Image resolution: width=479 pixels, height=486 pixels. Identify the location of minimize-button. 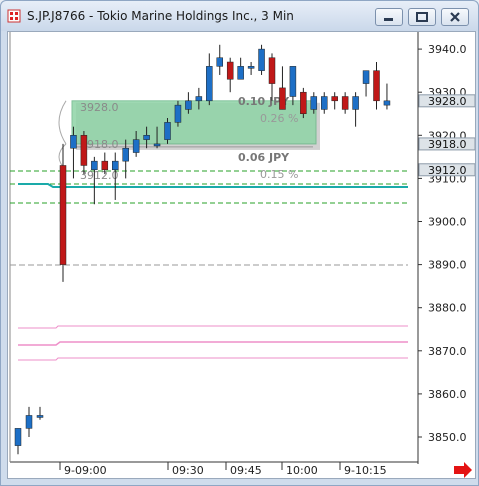
(389, 17).